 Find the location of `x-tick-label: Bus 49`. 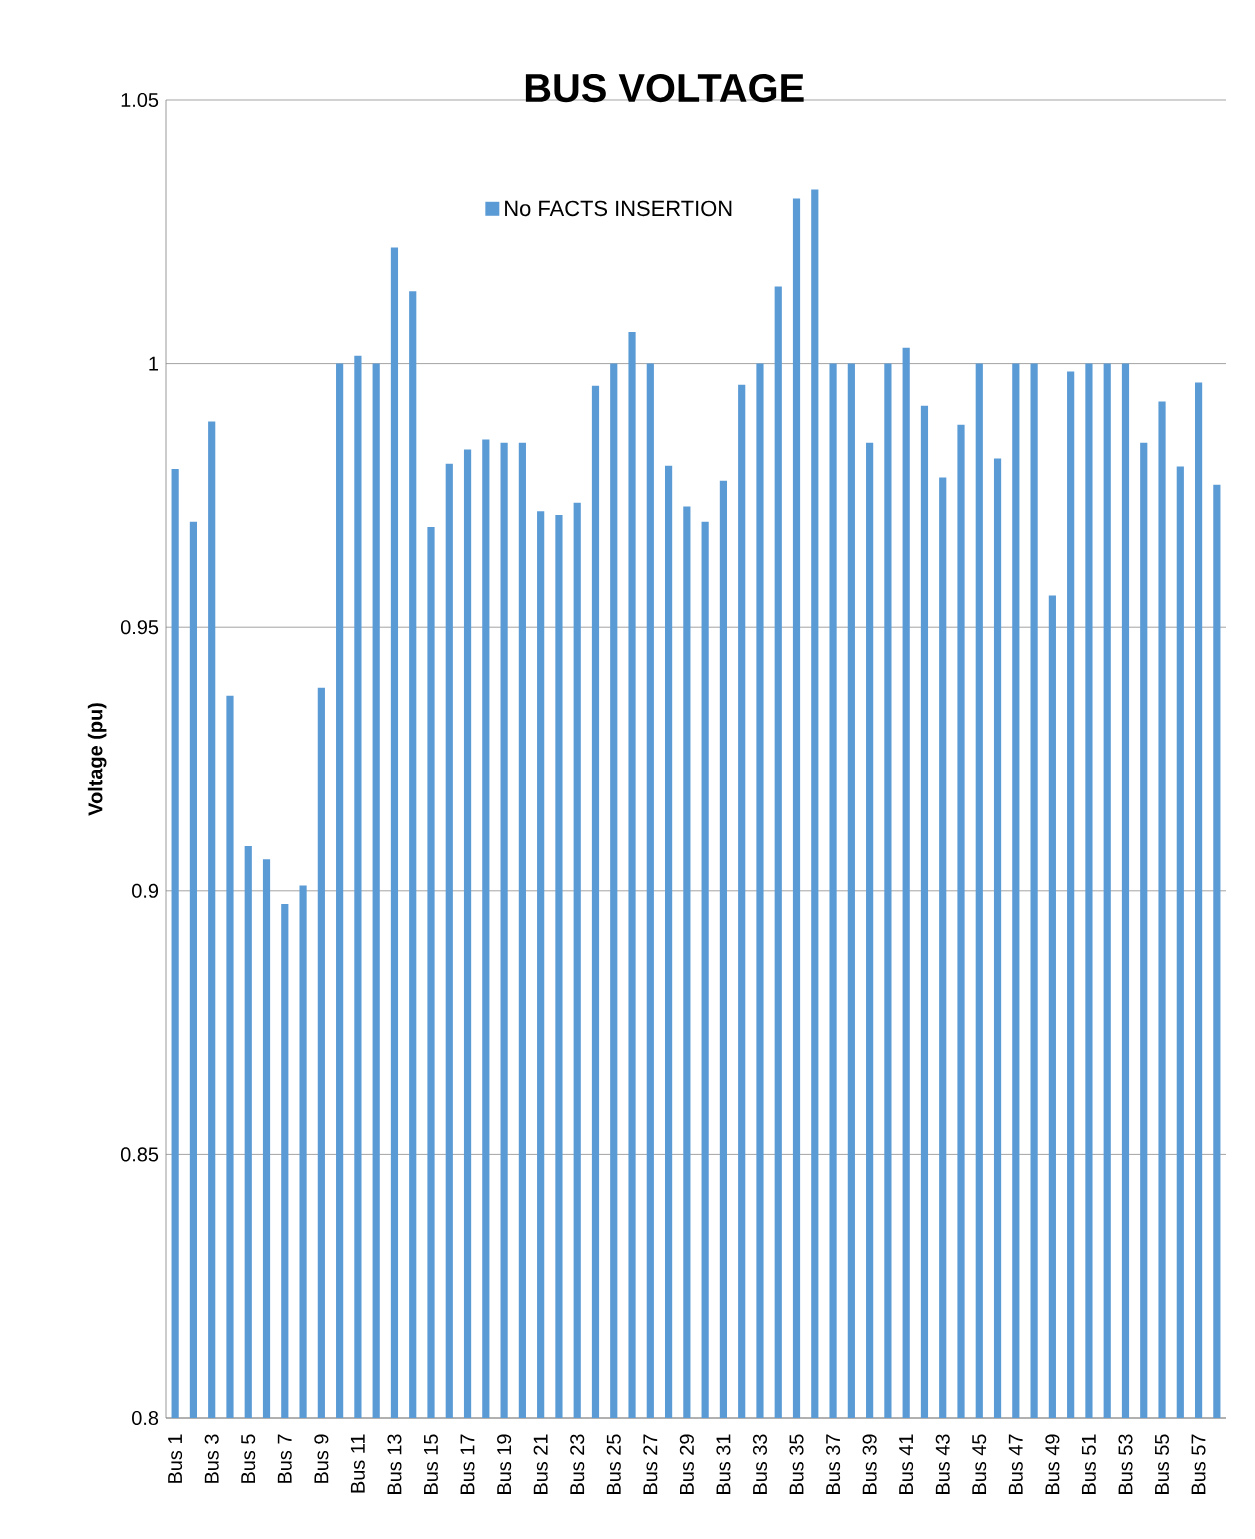

x-tick-label: Bus 49 is located at coordinates (1052, 1464).